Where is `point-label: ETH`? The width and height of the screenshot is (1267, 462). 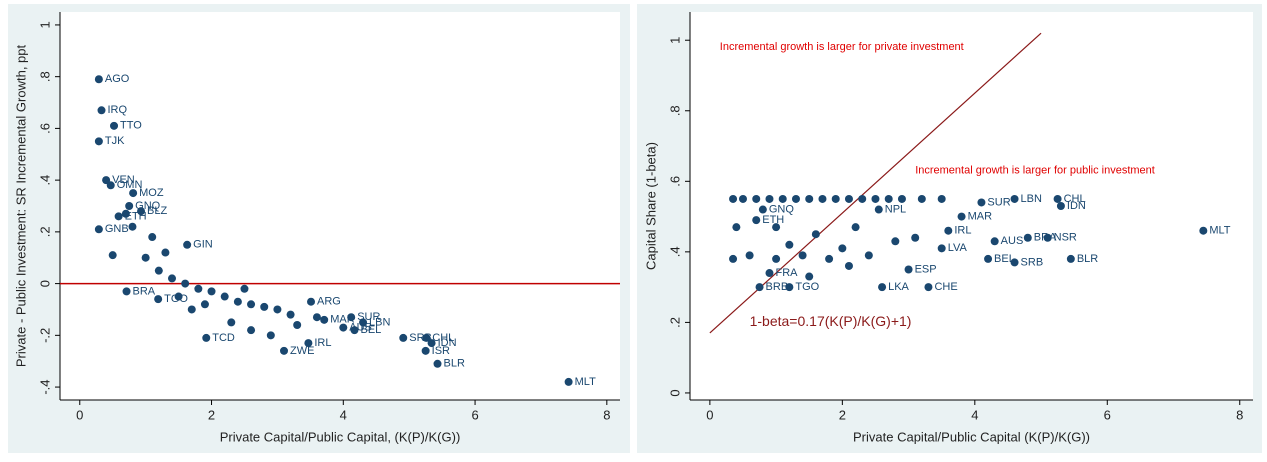
point-label: ETH is located at coordinates (136, 216).